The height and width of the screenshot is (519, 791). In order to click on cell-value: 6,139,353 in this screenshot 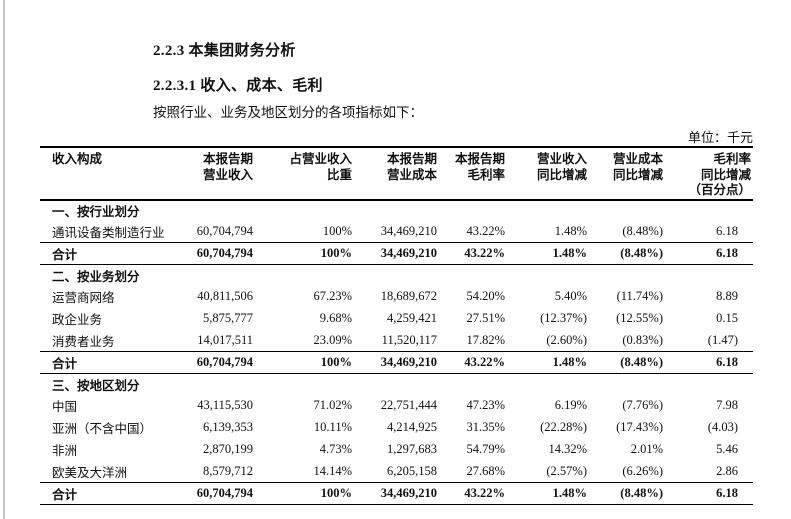, I will do `click(228, 427)`.